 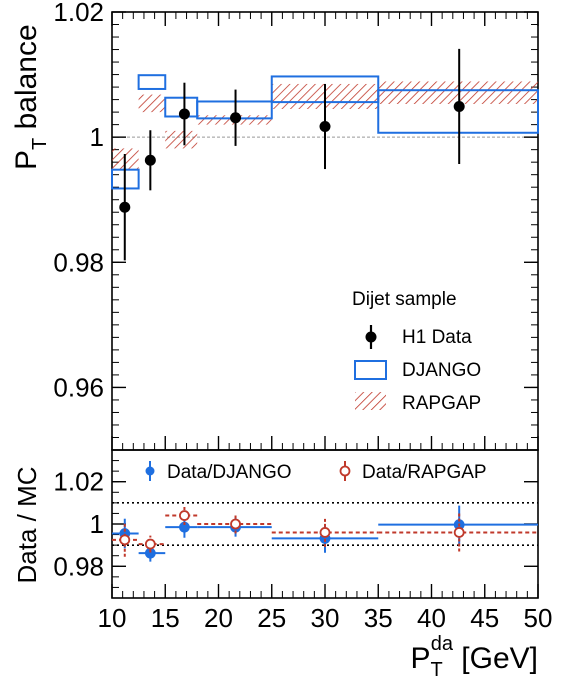 I want to click on ratio-legend-rapgap-marker, so click(x=345, y=471).